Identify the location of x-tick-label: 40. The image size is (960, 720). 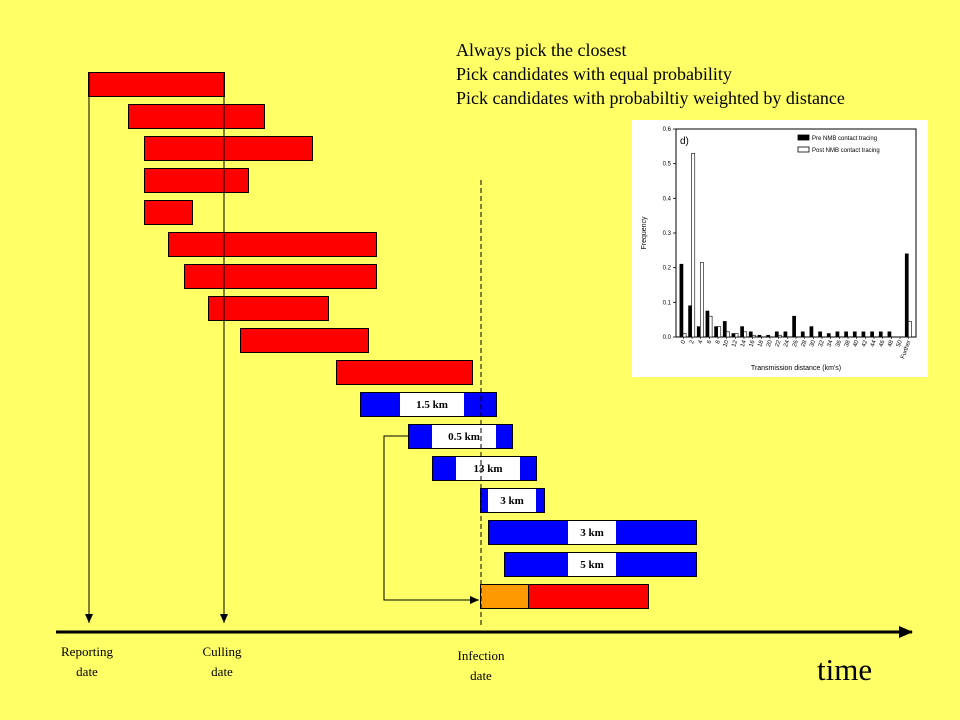
(857, 343).